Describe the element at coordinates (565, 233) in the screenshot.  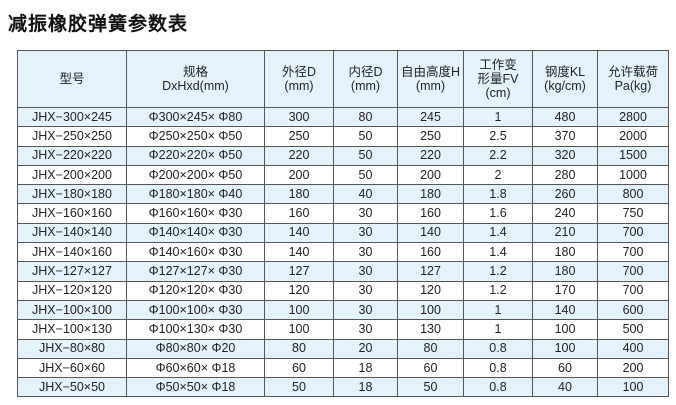
I see `cell-stiffness: 210` at that location.